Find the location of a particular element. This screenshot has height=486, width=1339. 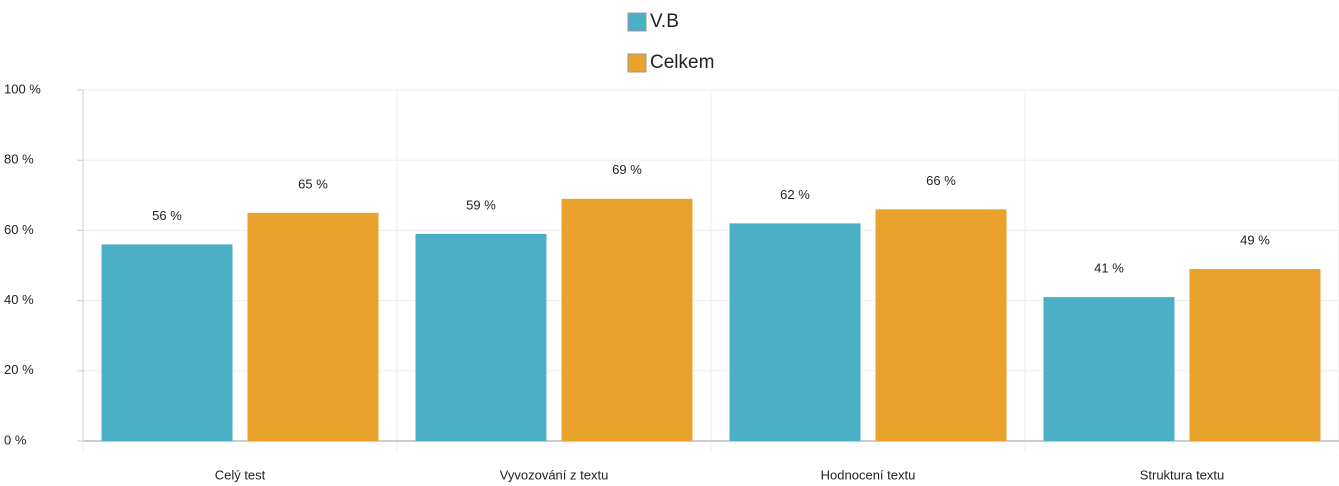

y-tick-label: 60 % is located at coordinates (19, 229).